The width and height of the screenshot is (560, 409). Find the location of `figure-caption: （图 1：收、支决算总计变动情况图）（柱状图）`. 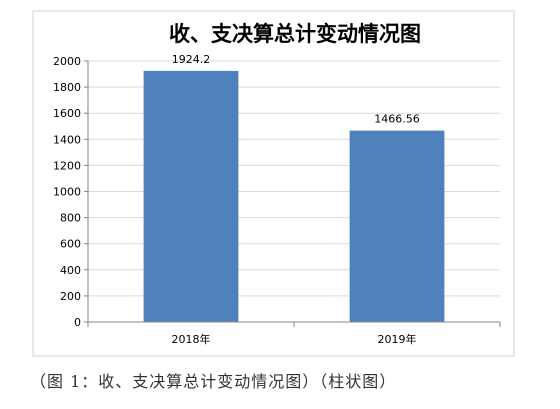

figure-caption: （图 1：收、支决算总计变动情况图）（柱状图） is located at coordinates (213, 381).